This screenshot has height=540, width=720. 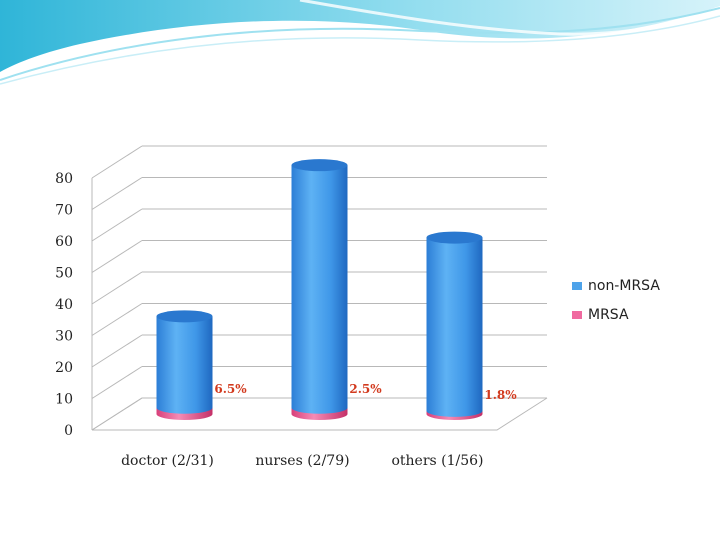 I want to click on y-tick-label: 0, so click(x=68, y=431).